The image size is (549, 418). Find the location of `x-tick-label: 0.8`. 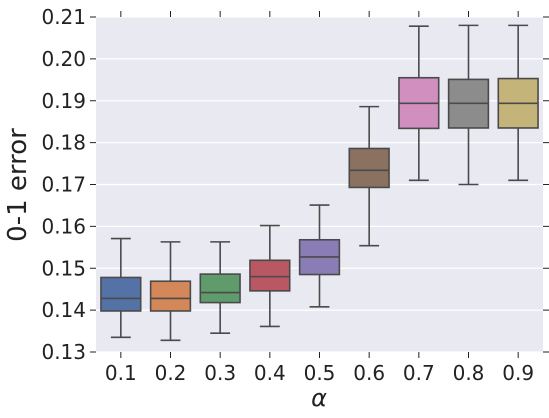

x-tick-label: 0.8 is located at coordinates (469, 373).